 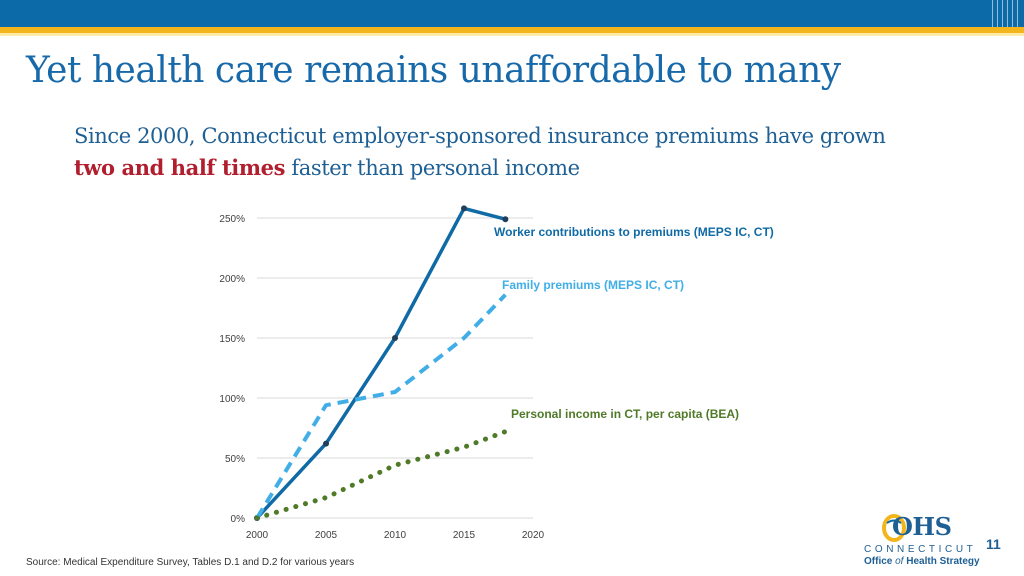 I want to click on y-tick-label: 50%, so click(x=235, y=459).